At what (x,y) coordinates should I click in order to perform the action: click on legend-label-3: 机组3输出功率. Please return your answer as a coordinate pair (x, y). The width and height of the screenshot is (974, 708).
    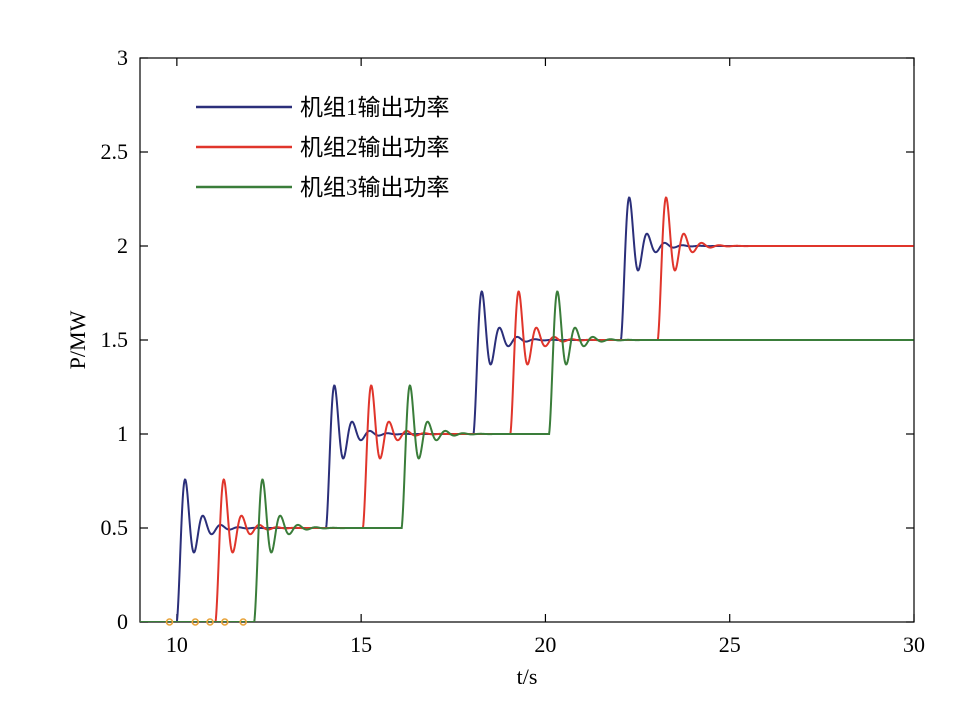
    Looking at the image, I should click on (375, 187).